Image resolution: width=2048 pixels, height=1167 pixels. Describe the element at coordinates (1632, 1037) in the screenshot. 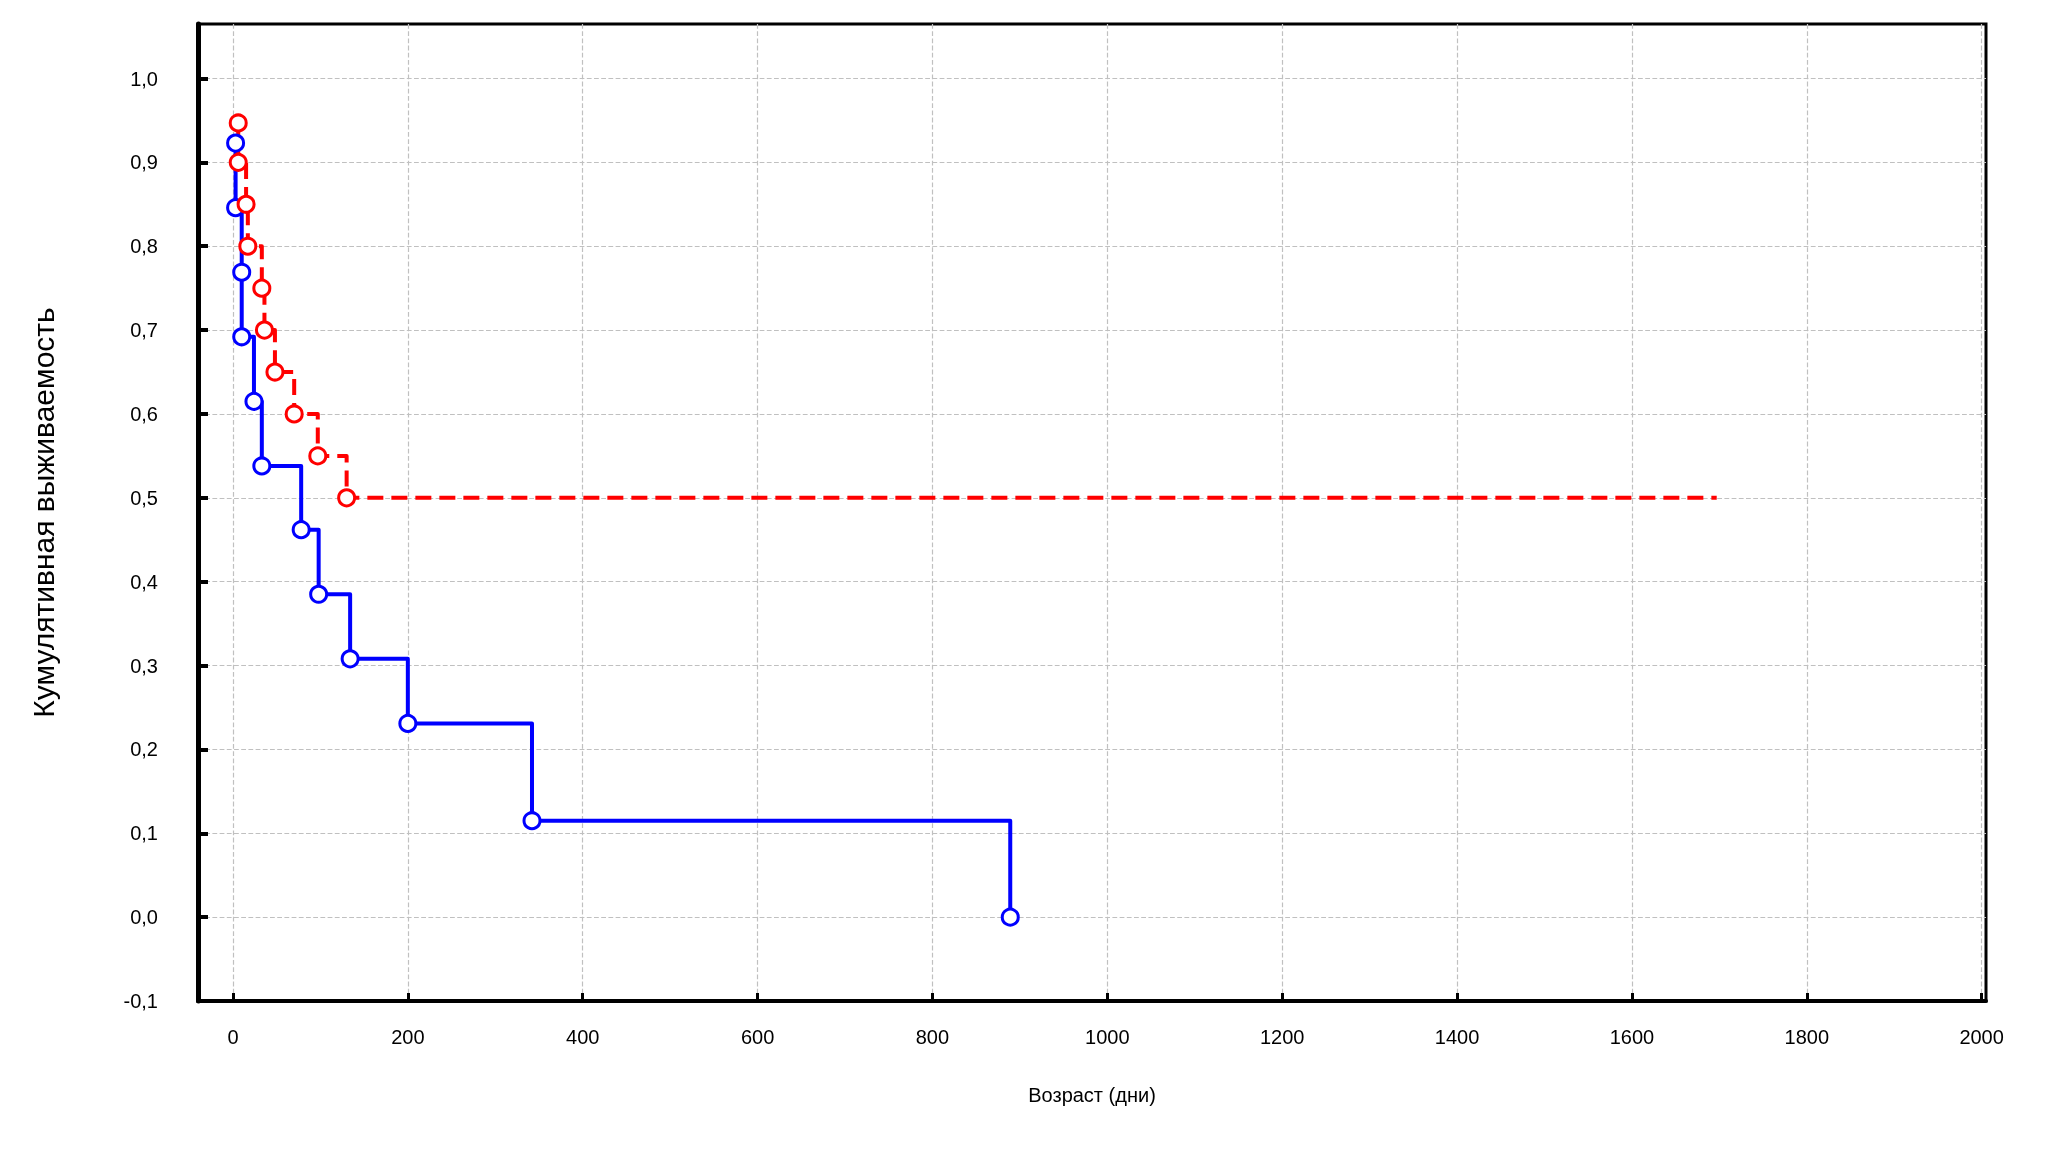

I see `x-tick-label: 1600` at that location.